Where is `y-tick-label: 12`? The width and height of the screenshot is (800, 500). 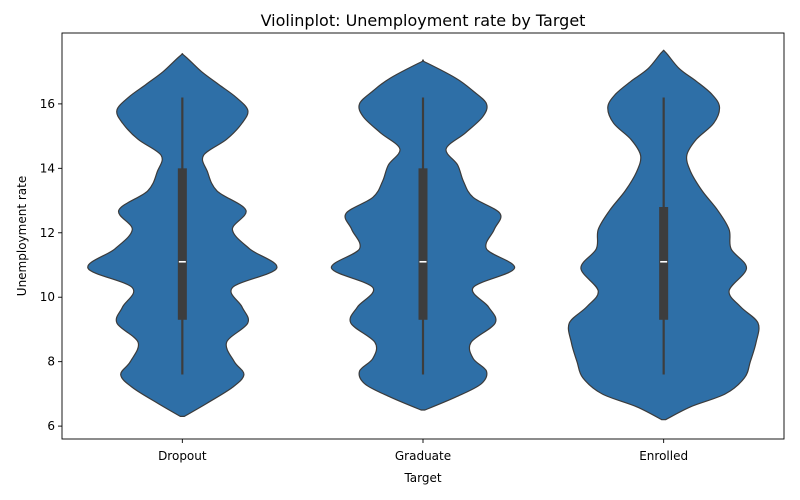 y-tick-label: 12 is located at coordinates (47, 233).